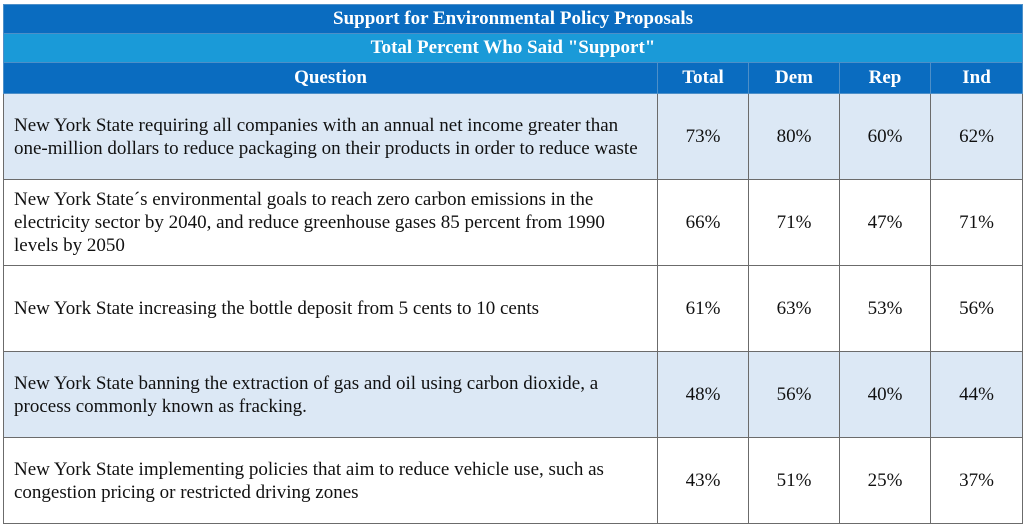  What do you see at coordinates (976, 78) in the screenshot?
I see `column-header-ind: Ind` at bounding box center [976, 78].